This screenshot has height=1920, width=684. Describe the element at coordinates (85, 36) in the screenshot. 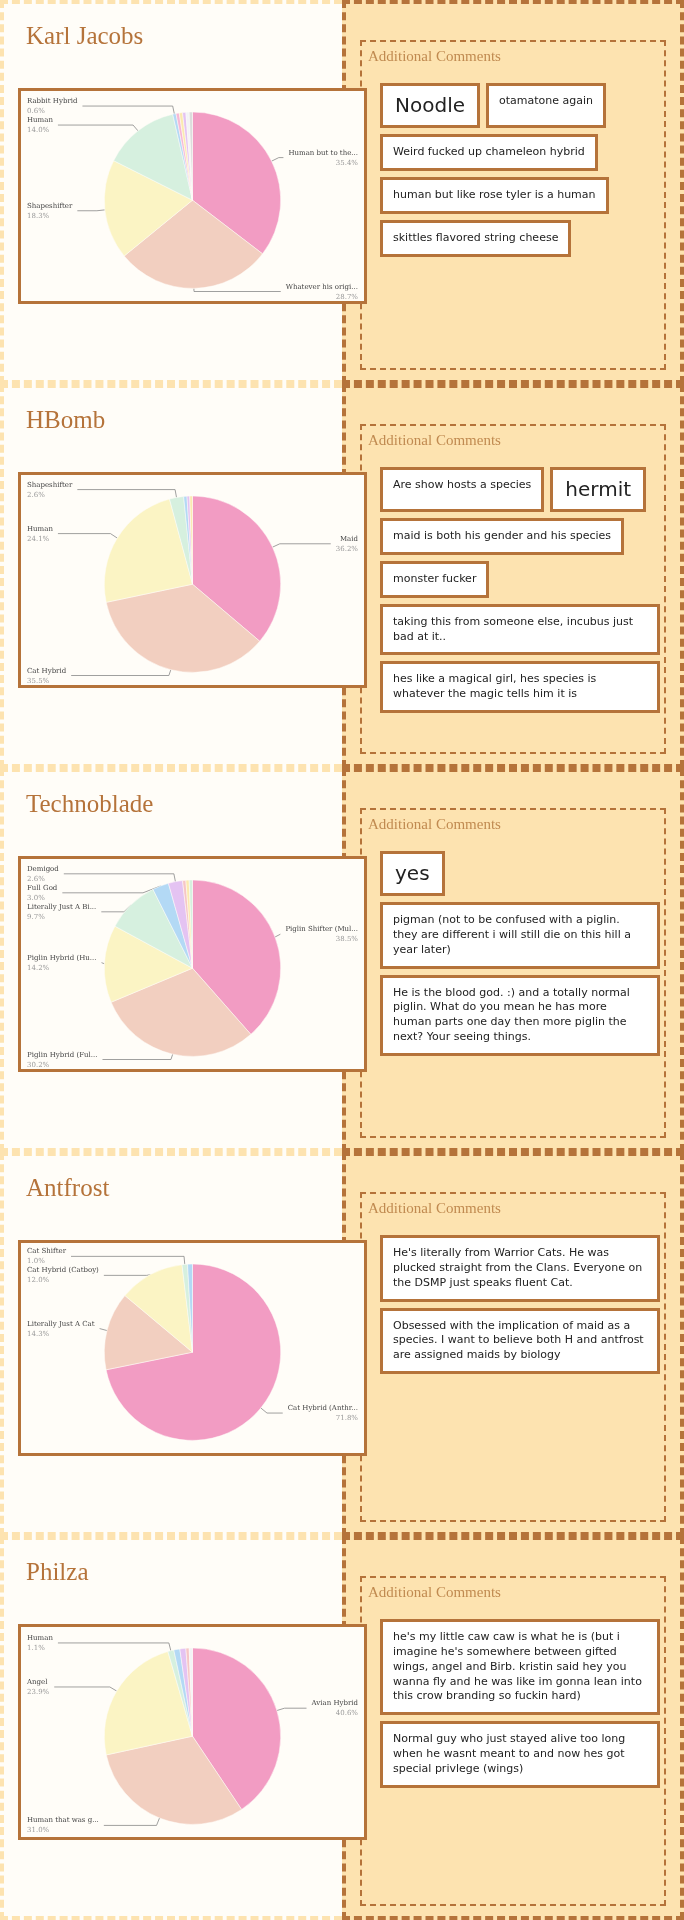

I see `chart-title: Karl Jacobs` at that location.